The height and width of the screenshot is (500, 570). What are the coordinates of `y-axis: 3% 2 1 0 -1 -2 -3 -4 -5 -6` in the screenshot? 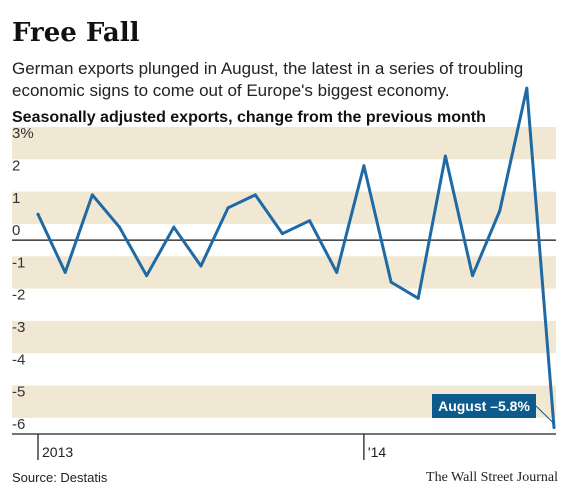 It's located at (23, 279).